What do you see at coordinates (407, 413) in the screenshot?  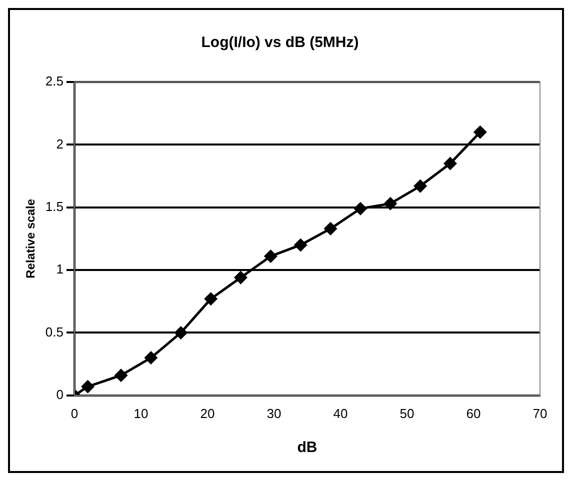 I see `x-tick-label: 50` at bounding box center [407, 413].